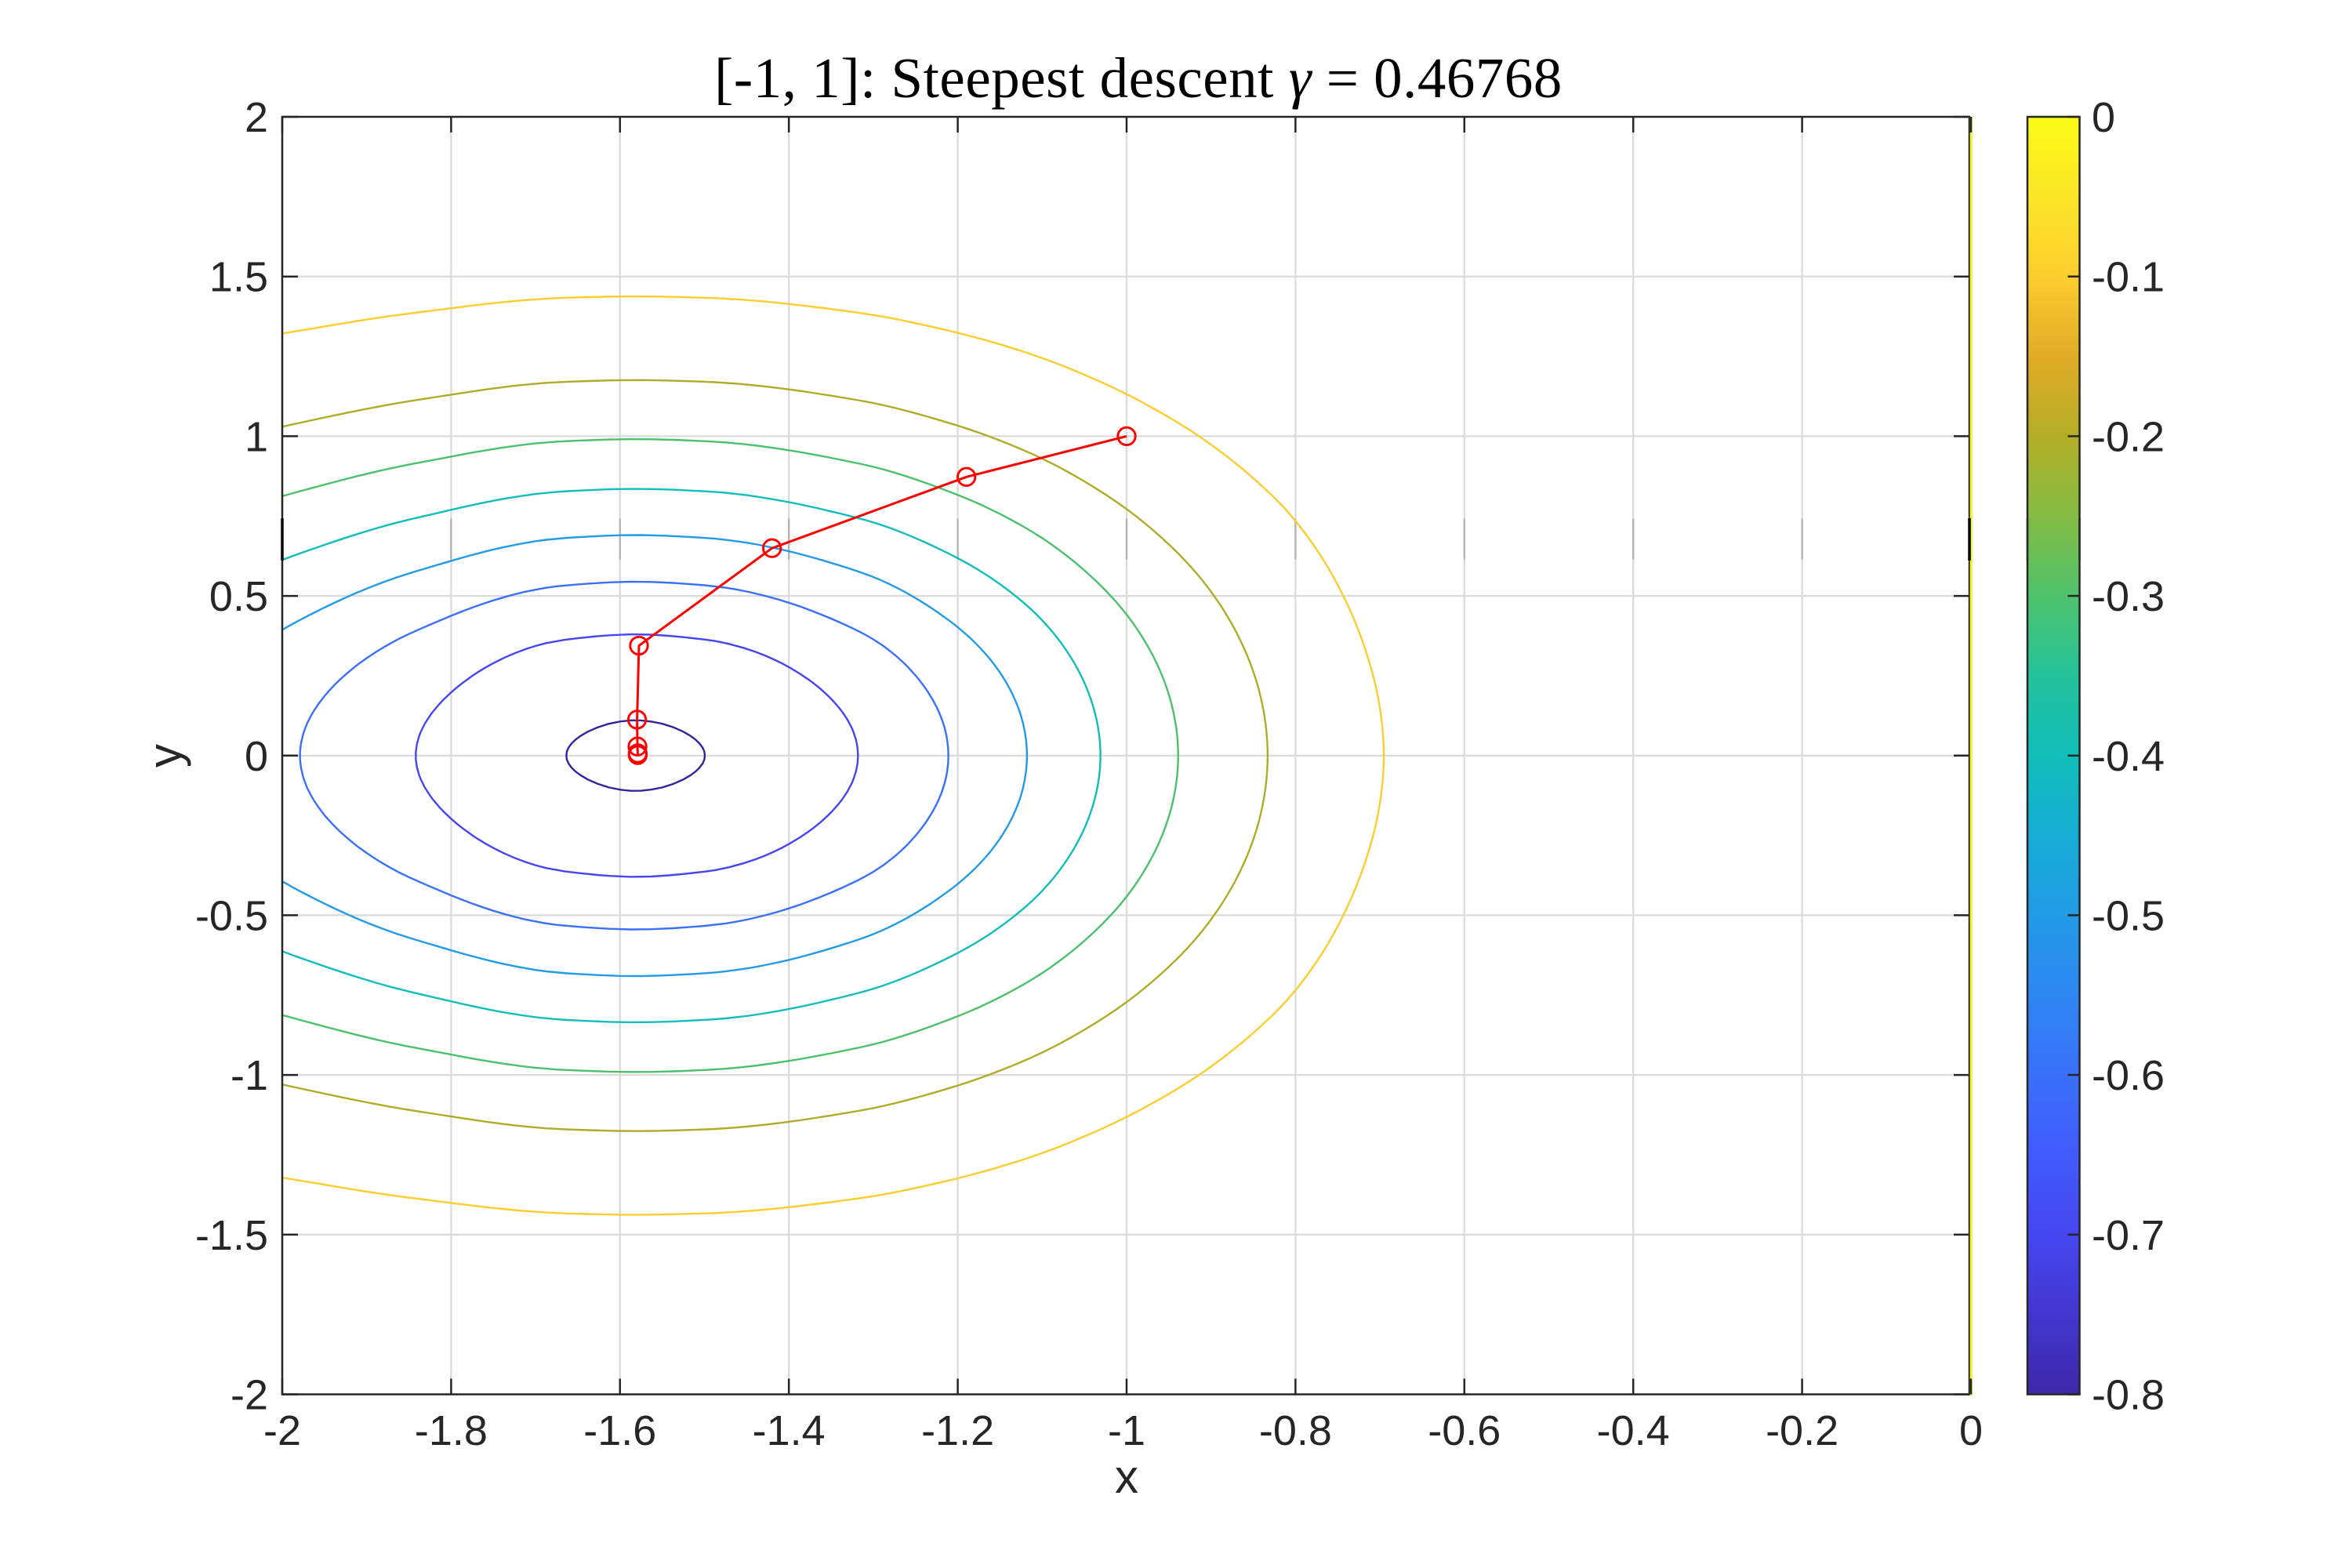  I want to click on svg-text: -1.5, so click(231, 1235).